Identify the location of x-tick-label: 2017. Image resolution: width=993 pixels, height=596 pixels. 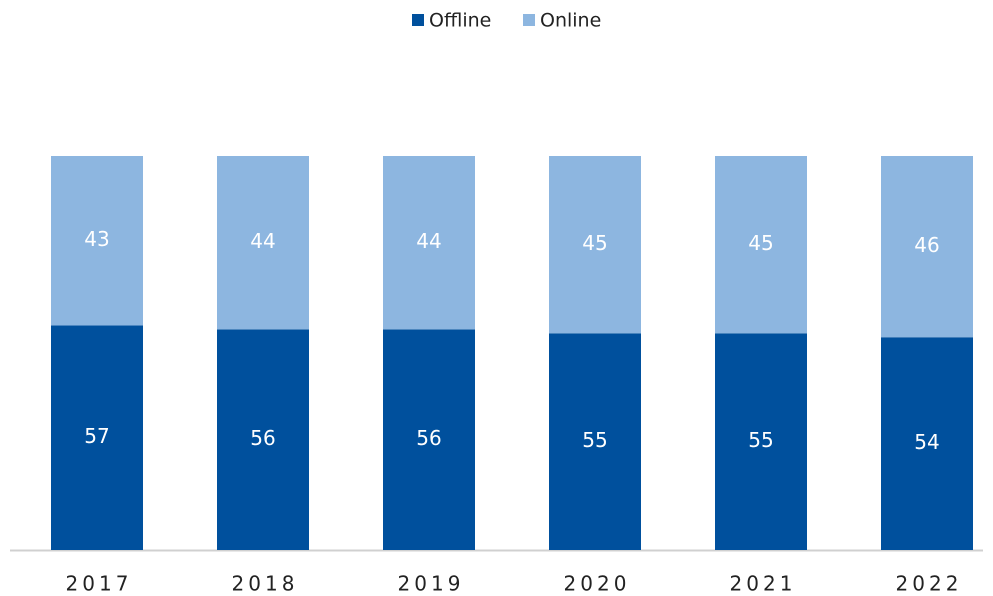
(99, 584).